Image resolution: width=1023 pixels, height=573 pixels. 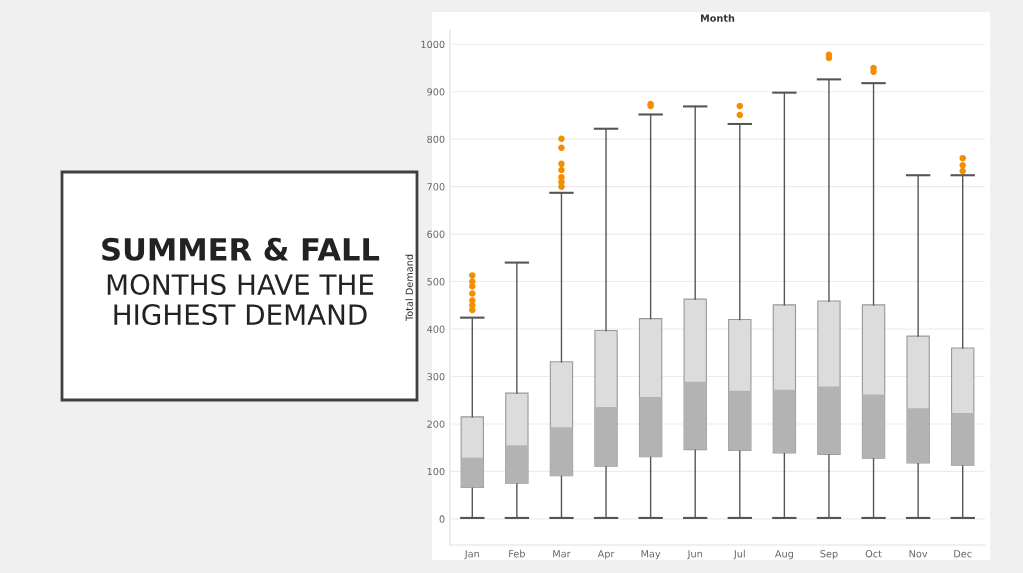 I want to click on y-tick-label: 900, so click(x=436, y=92).